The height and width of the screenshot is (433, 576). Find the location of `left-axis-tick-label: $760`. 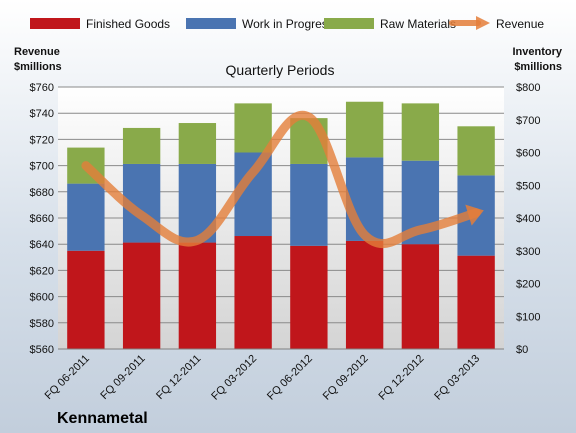

left-axis-tick-label: $760 is located at coordinates (42, 88).